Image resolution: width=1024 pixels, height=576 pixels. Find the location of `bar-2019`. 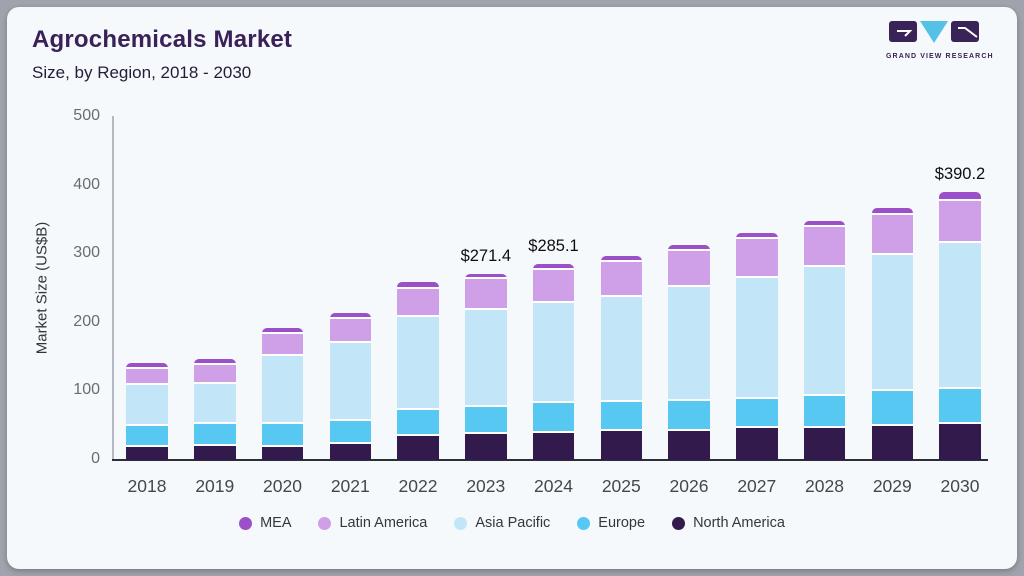

bar-2019 is located at coordinates (215, 409).